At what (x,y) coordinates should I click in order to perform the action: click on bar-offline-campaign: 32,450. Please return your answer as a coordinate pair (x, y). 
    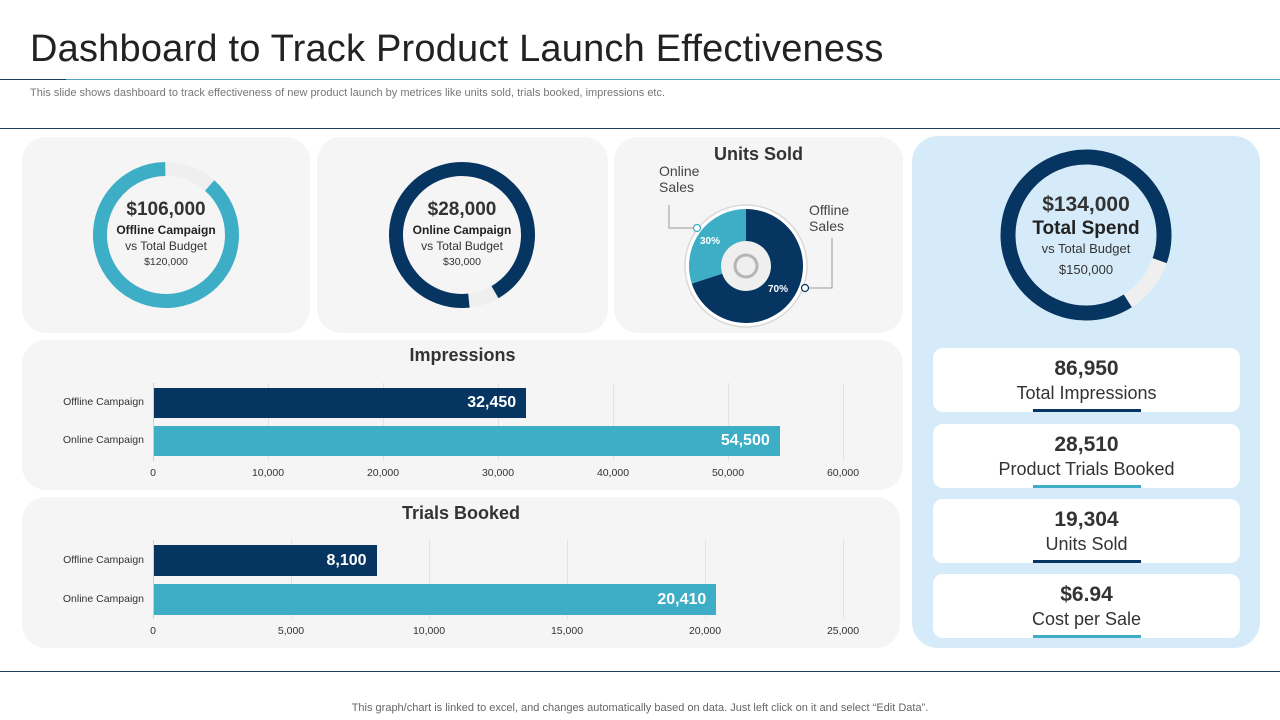
    Looking at the image, I should click on (340, 403).